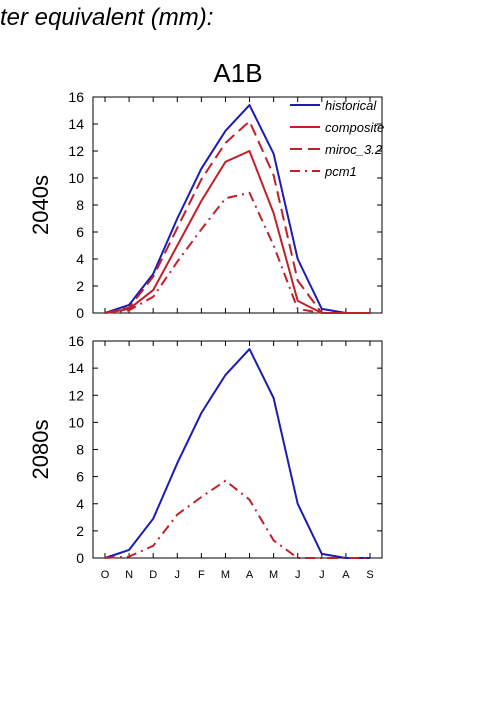 The height and width of the screenshot is (709, 501). What do you see at coordinates (369, 575) in the screenshot?
I see `x-tick-label: S` at bounding box center [369, 575].